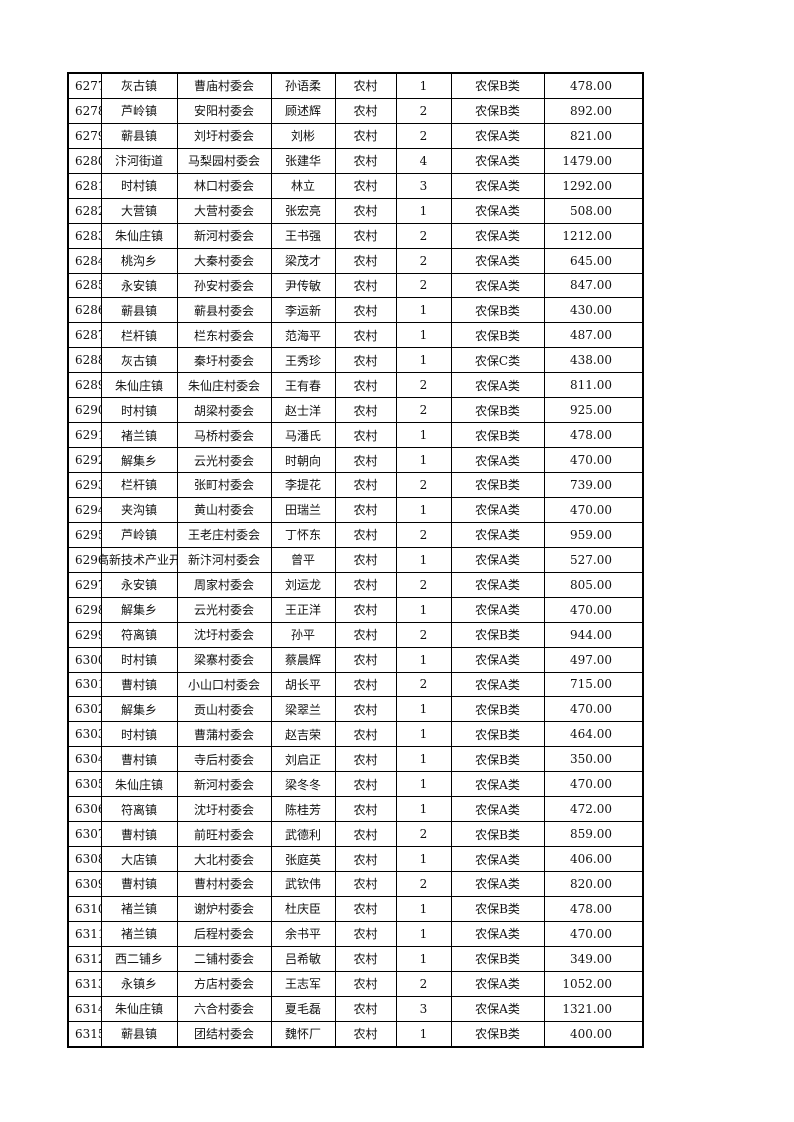 The height and width of the screenshot is (1122, 794). What do you see at coordinates (303, 559) in the screenshot?
I see `cell-person-name: 曾平` at bounding box center [303, 559].